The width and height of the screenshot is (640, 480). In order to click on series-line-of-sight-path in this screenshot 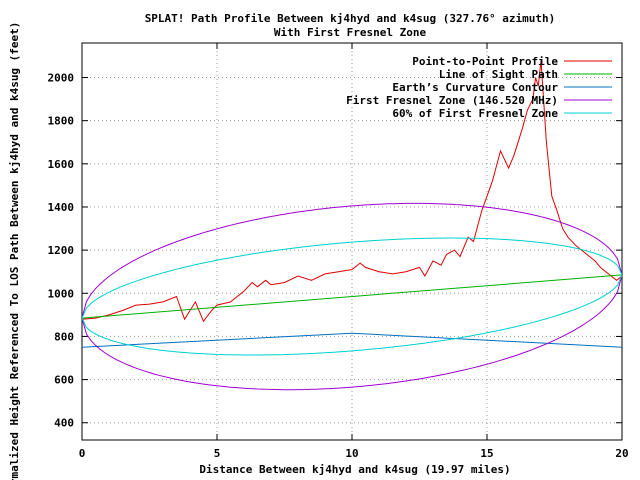, I will do `click(352, 296)`.